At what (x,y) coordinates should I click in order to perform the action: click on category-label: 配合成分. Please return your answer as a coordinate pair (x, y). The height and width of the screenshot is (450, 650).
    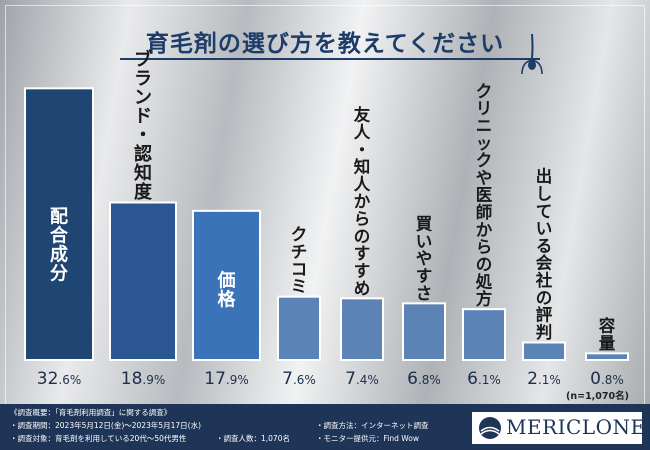
    Looking at the image, I should click on (59, 246).